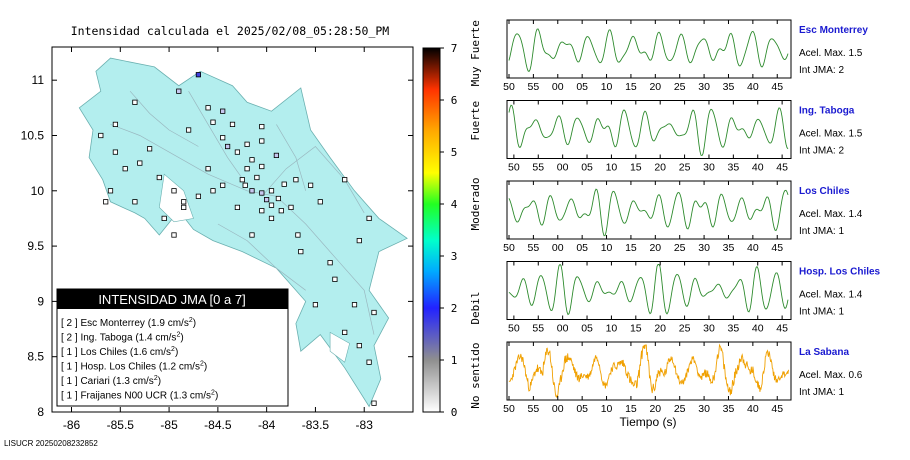 This screenshot has width=910, height=460. Describe the element at coordinates (454, 308) in the screenshot. I see `colorbar-tick-label: 2` at that location.